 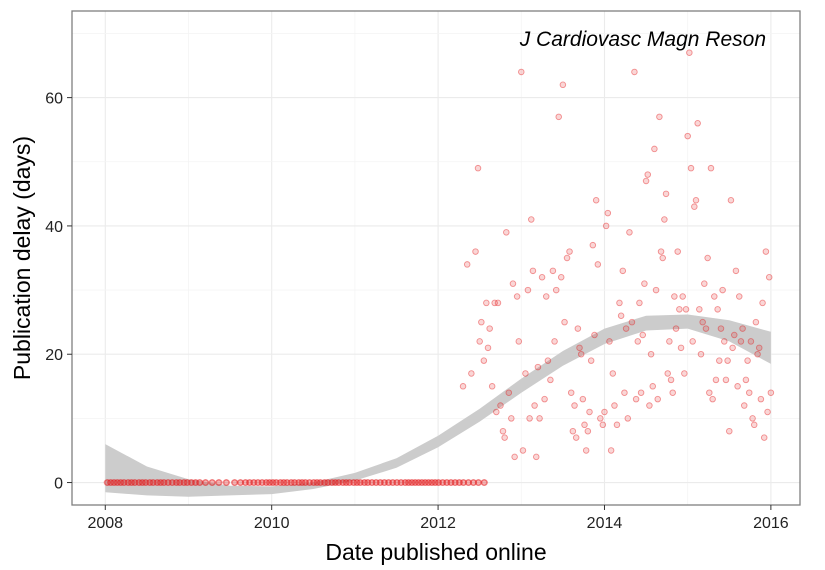 I want to click on x-tick-label: 2008, so click(x=105, y=523).